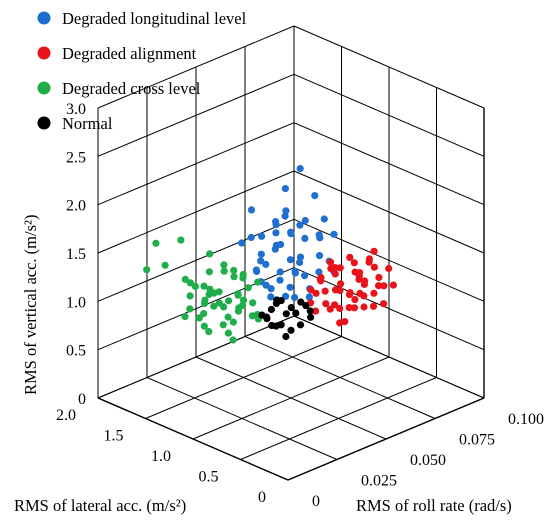 Image resolution: width=550 pixels, height=521 pixels. I want to click on x-tick-label: 2.0, so click(66, 415).